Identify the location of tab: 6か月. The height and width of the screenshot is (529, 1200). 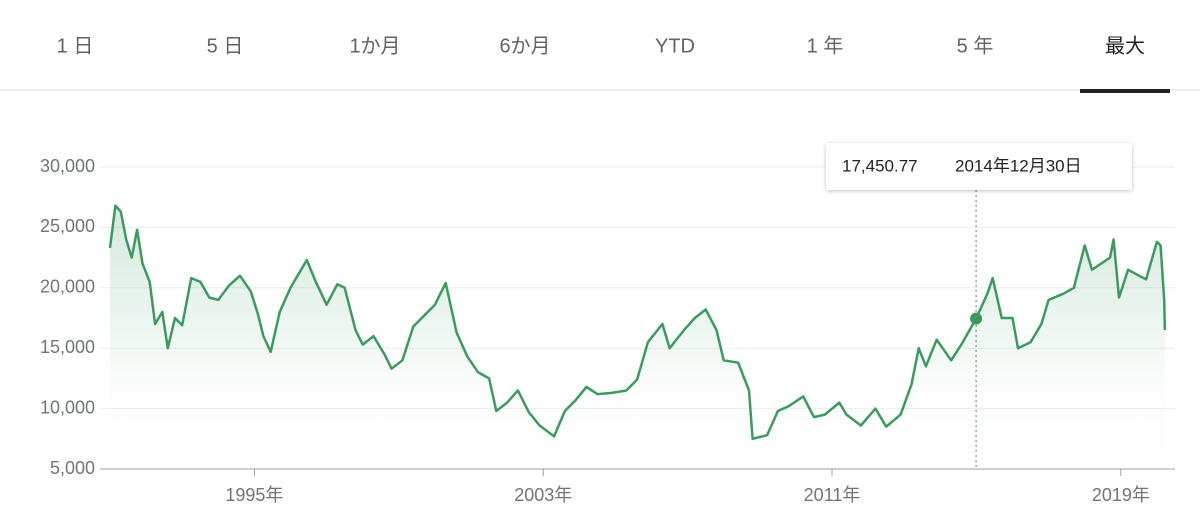
(524, 46).